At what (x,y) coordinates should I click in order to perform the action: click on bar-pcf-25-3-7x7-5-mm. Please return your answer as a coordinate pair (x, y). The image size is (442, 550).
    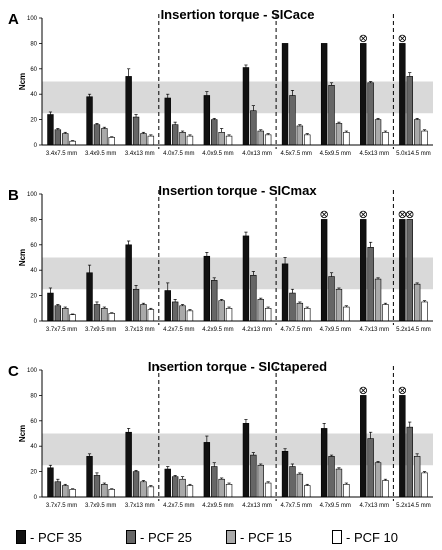
    Looking at the image, I should click on (58, 489).